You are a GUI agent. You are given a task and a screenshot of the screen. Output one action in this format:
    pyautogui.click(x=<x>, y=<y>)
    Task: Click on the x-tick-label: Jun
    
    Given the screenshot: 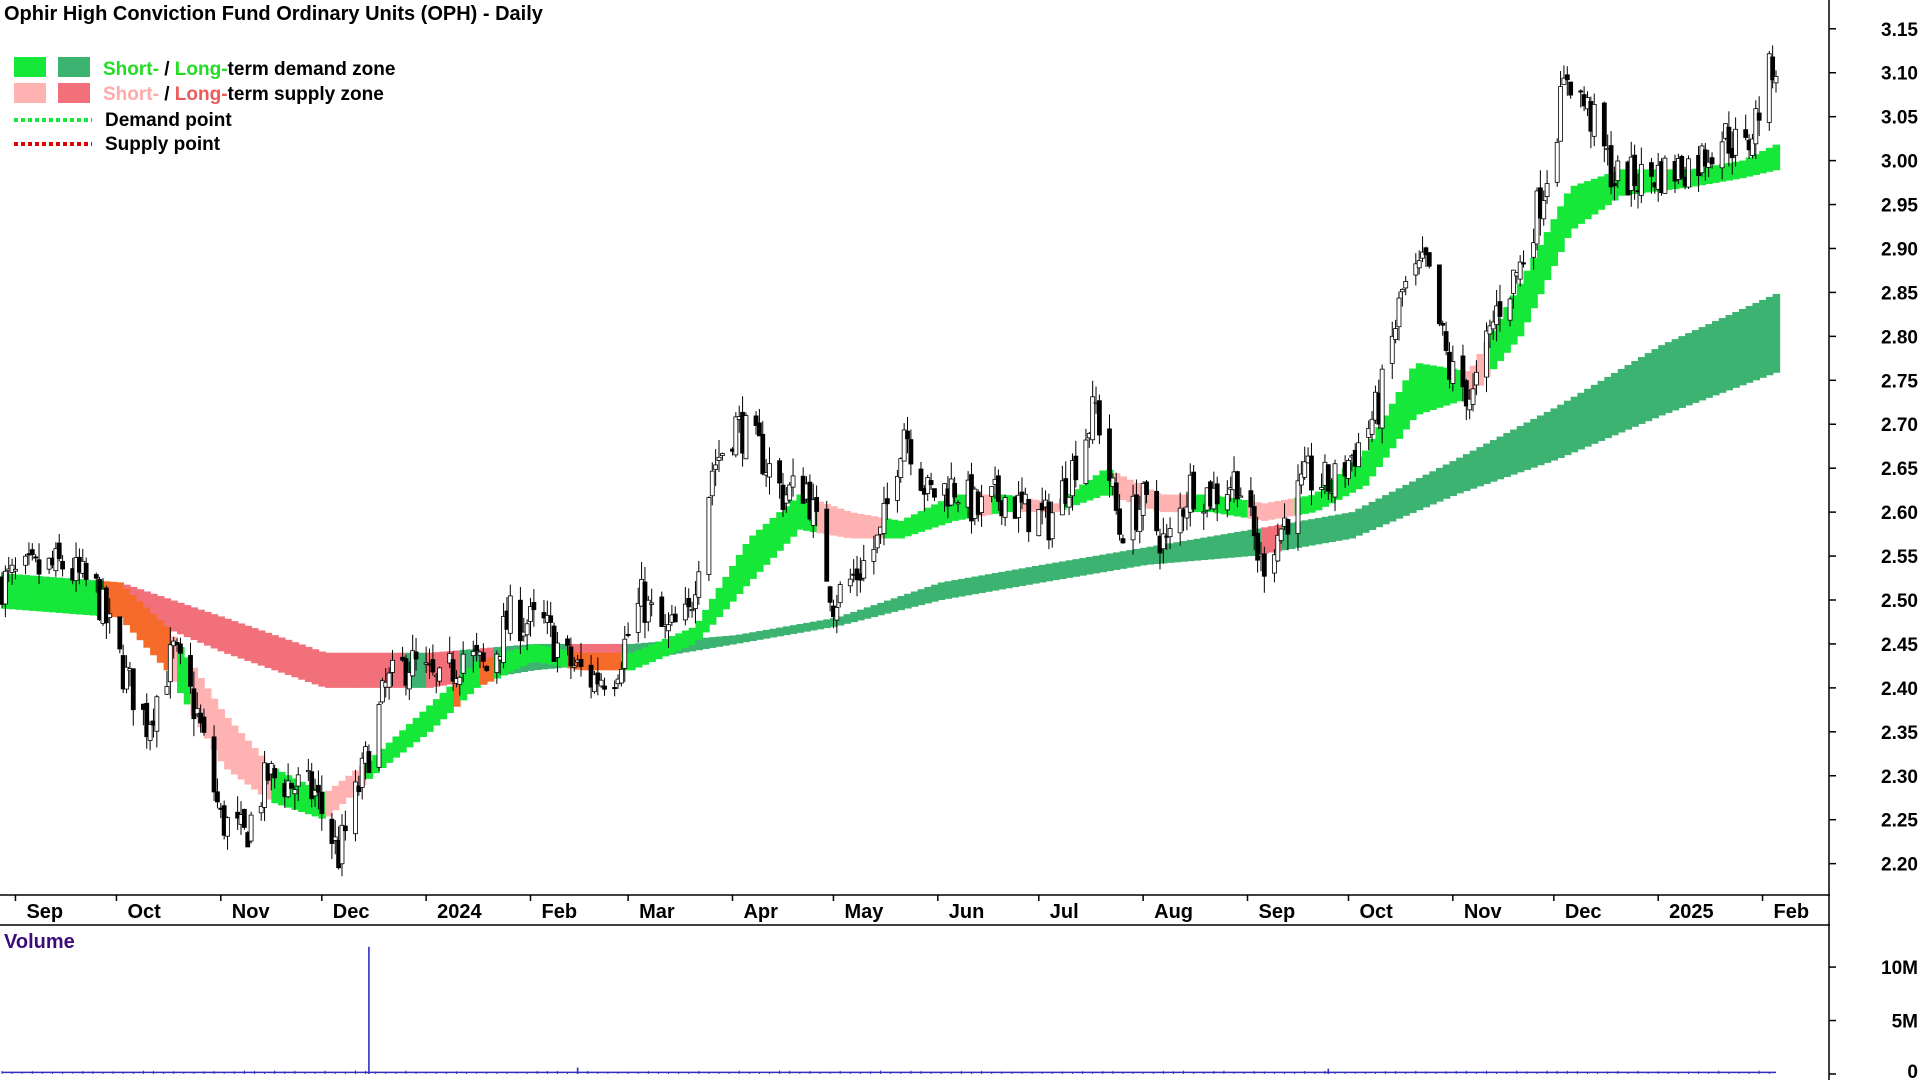 What is the action you would take?
    pyautogui.click(x=967, y=912)
    